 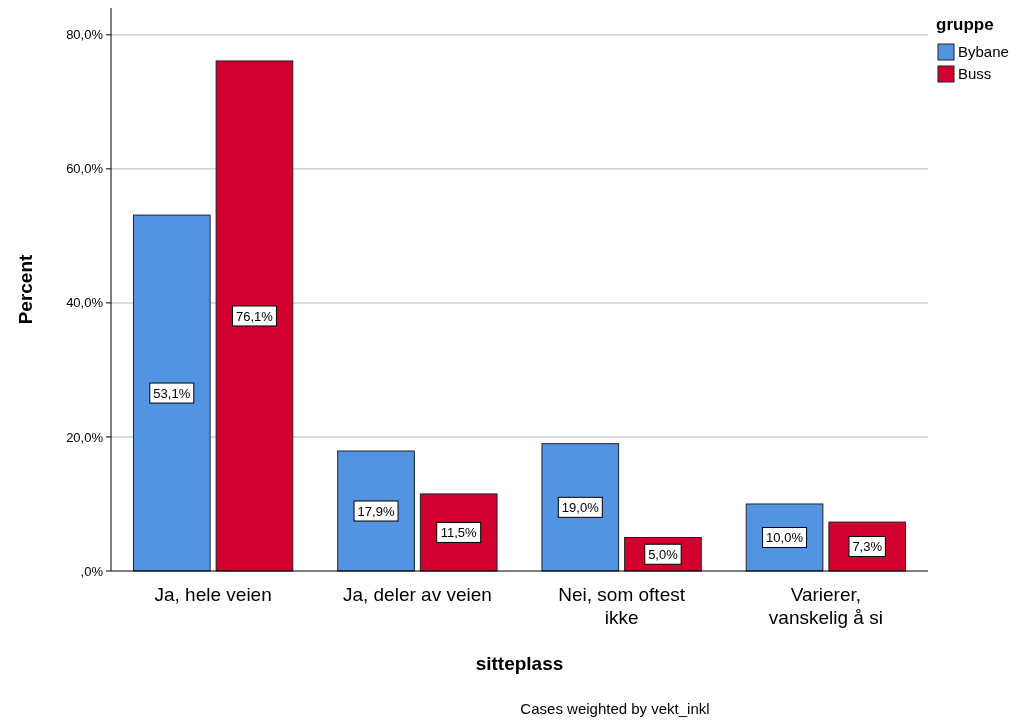 I want to click on data-label: 10,0%, so click(x=785, y=538).